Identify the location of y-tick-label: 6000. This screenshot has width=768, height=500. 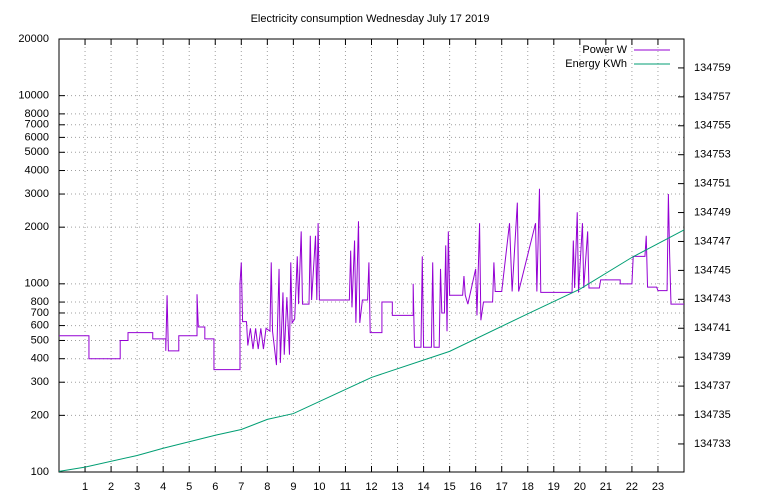
(37, 137).